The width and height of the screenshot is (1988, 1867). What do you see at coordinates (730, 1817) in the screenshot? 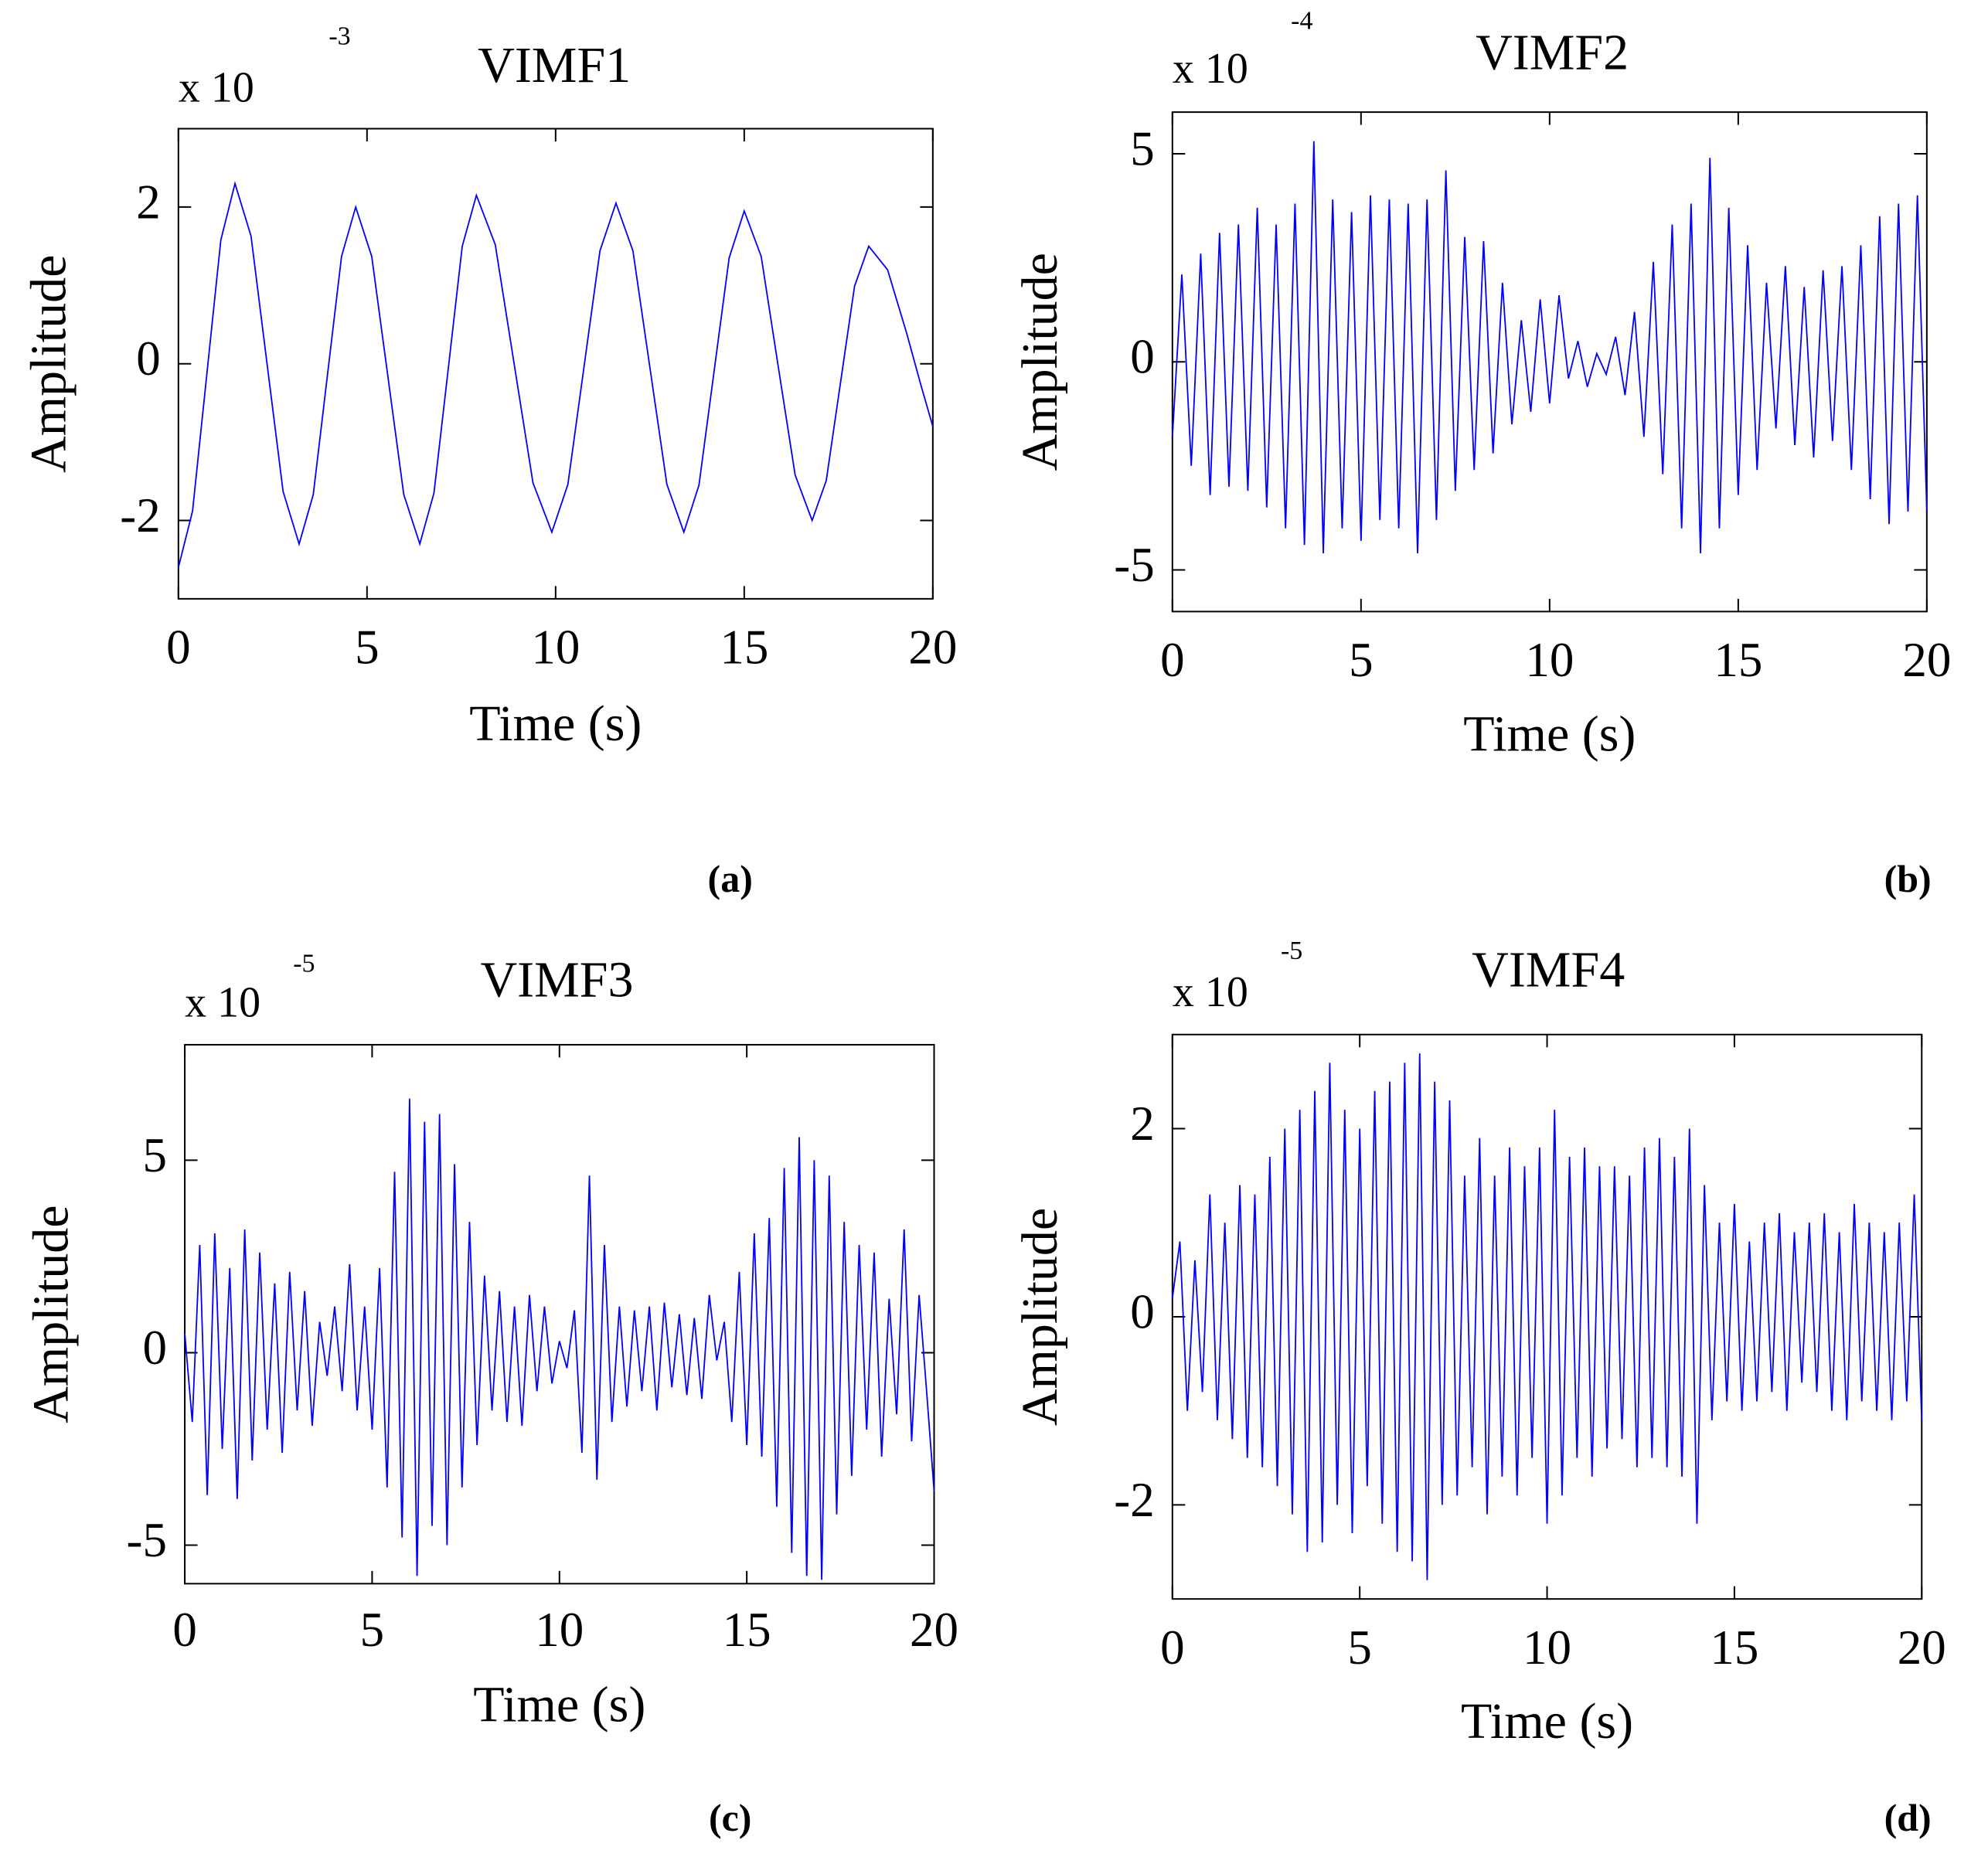
I see `panel-label: (c)` at bounding box center [730, 1817].